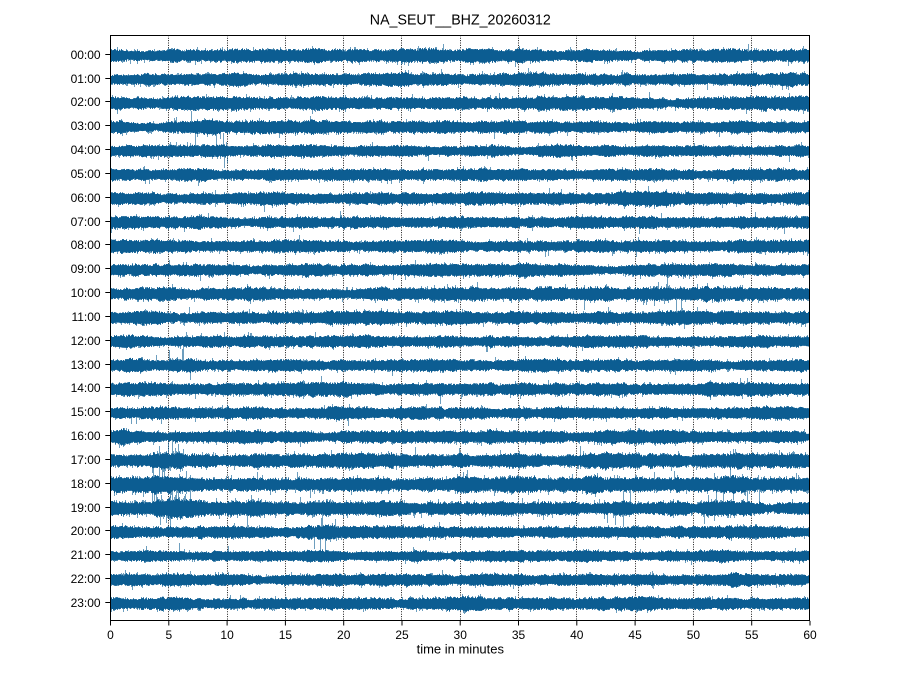 Image resolution: width=919 pixels, height=695 pixels. I want to click on svg-text: 02:00, so click(86, 102).